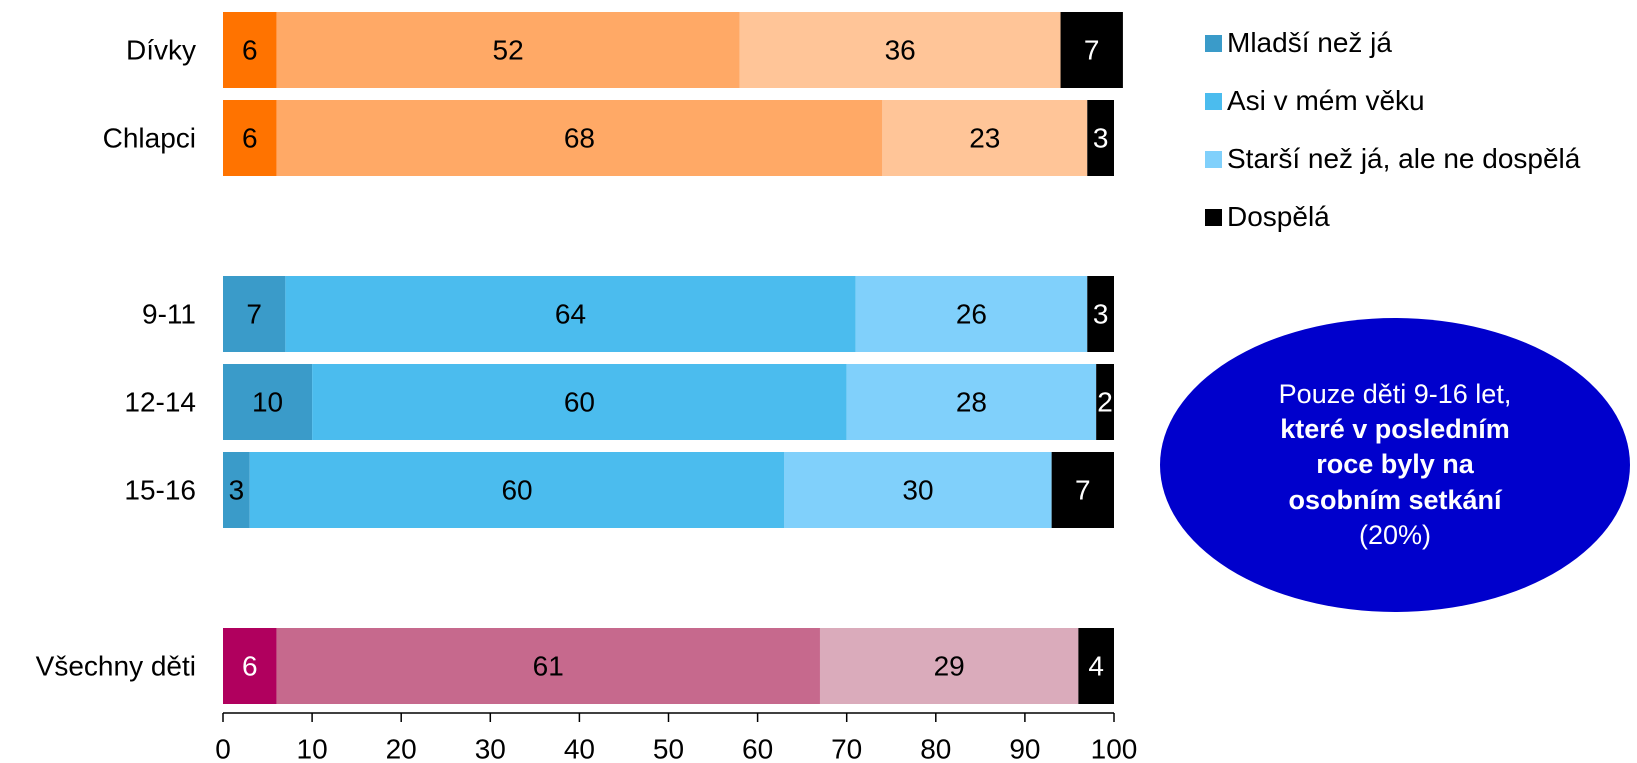 This screenshot has height=763, width=1637. What do you see at coordinates (1114, 748) in the screenshot?
I see `x-tick-label-10: 100` at bounding box center [1114, 748].